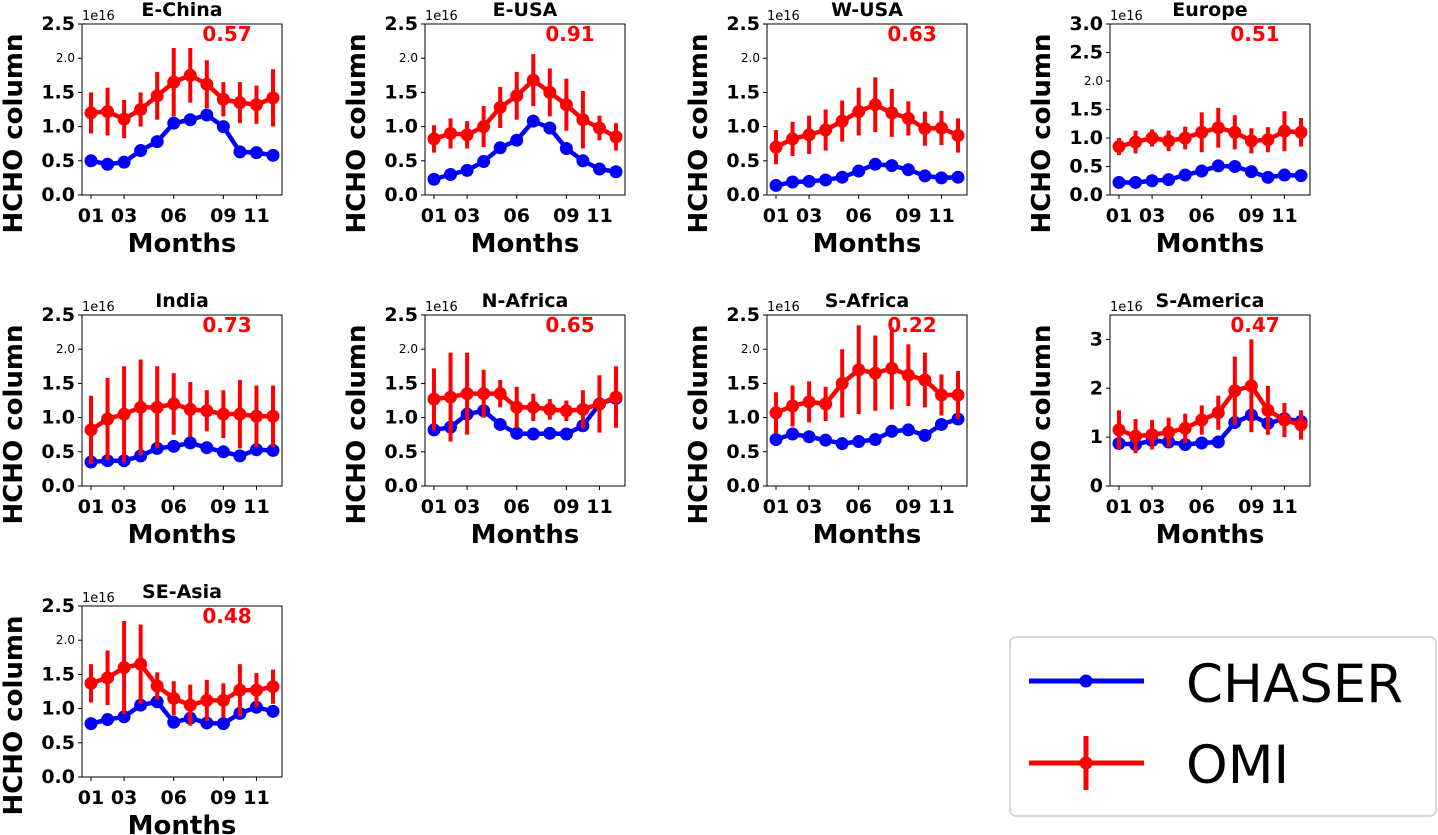 The width and height of the screenshot is (1438, 835). I want to click on correlation-value: 0.73, so click(226, 325).